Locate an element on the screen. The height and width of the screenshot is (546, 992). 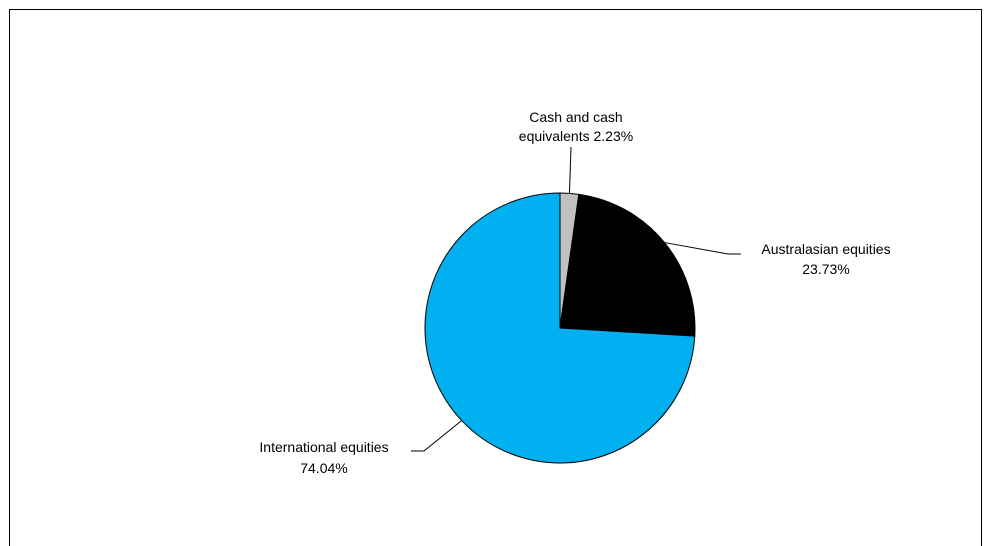
slice-label-international-line2: 74.04% is located at coordinates (323, 468).